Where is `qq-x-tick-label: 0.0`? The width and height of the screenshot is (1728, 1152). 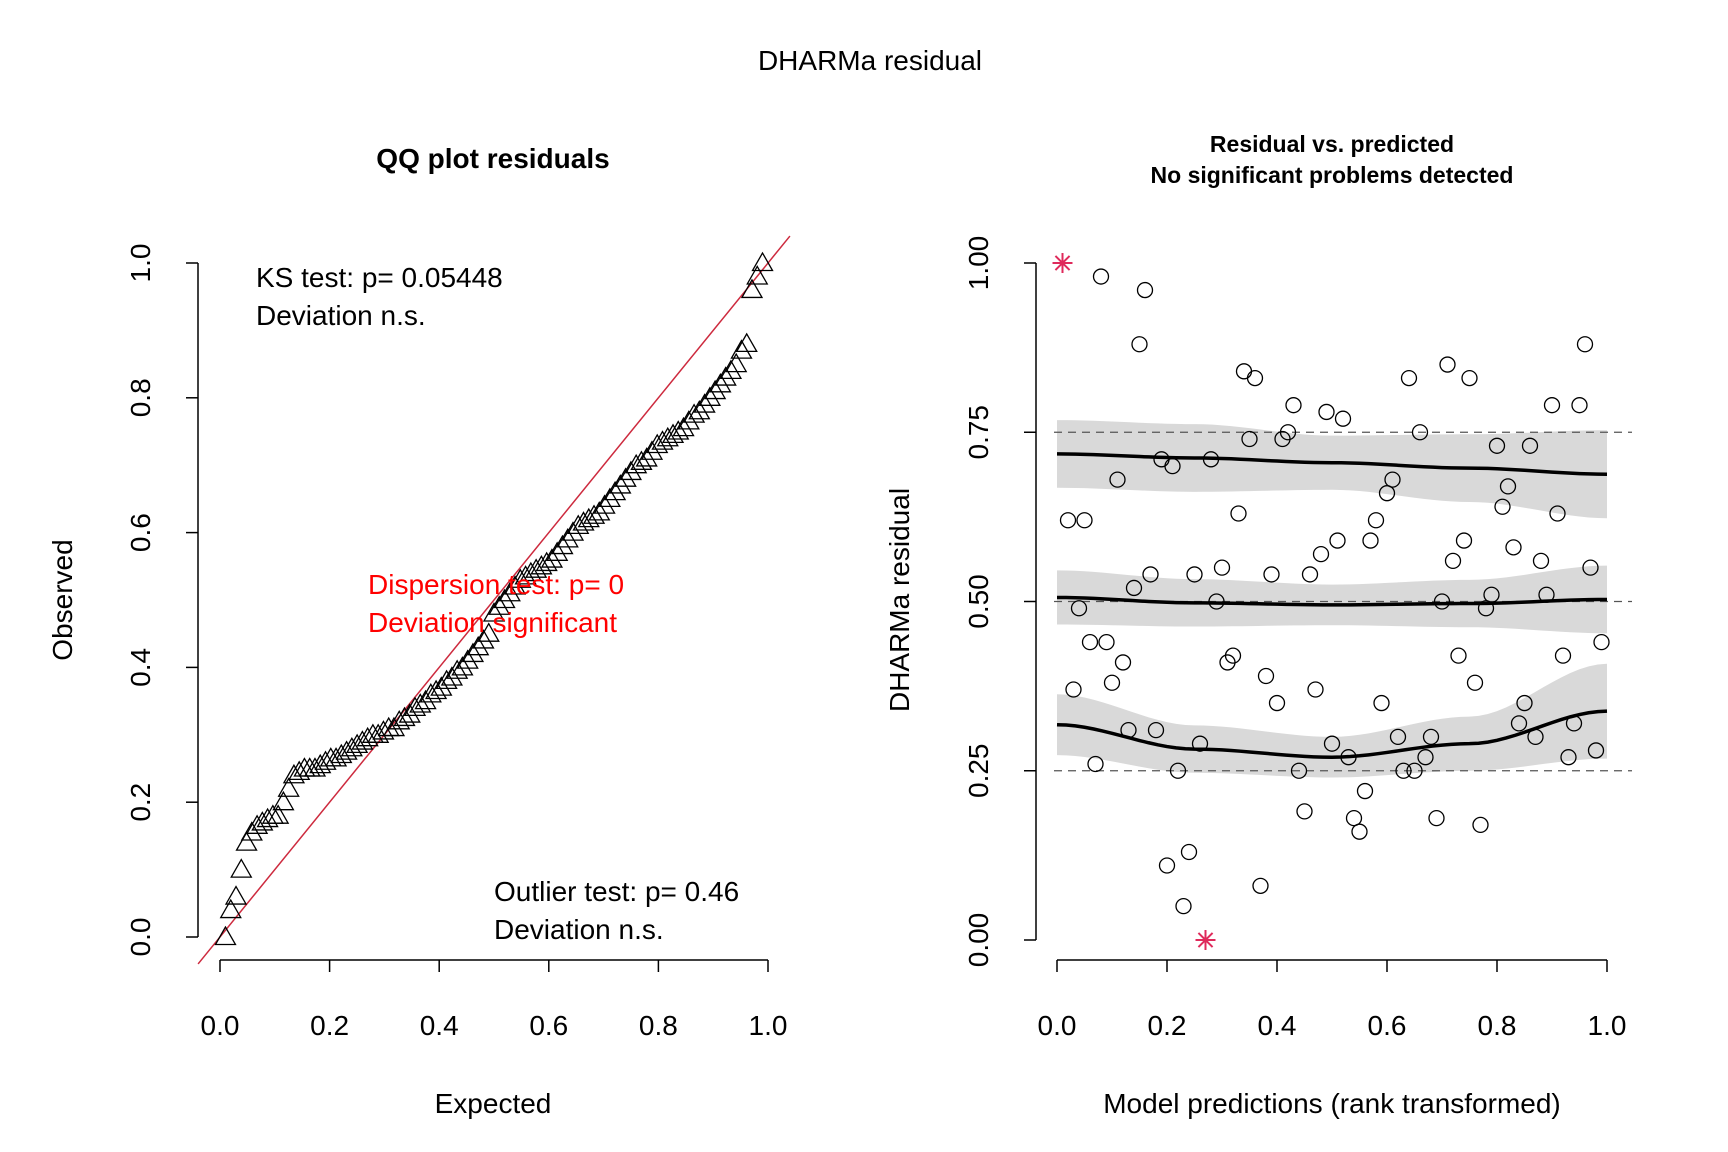
qq-x-tick-label: 0.0 is located at coordinates (220, 1025).